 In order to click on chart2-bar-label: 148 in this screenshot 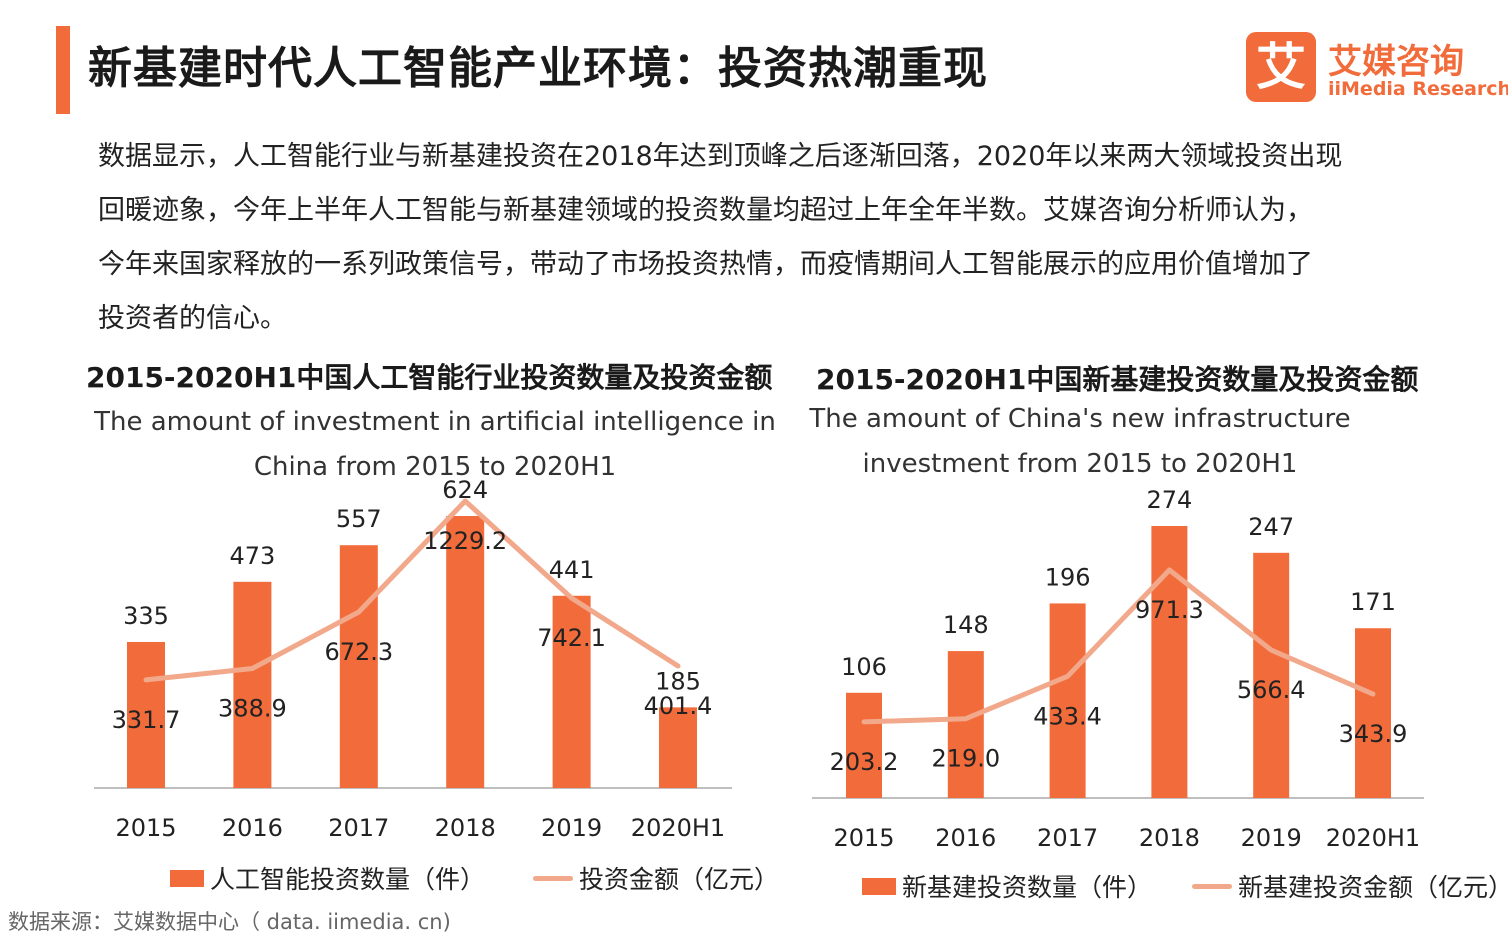, I will do `click(966, 625)`.